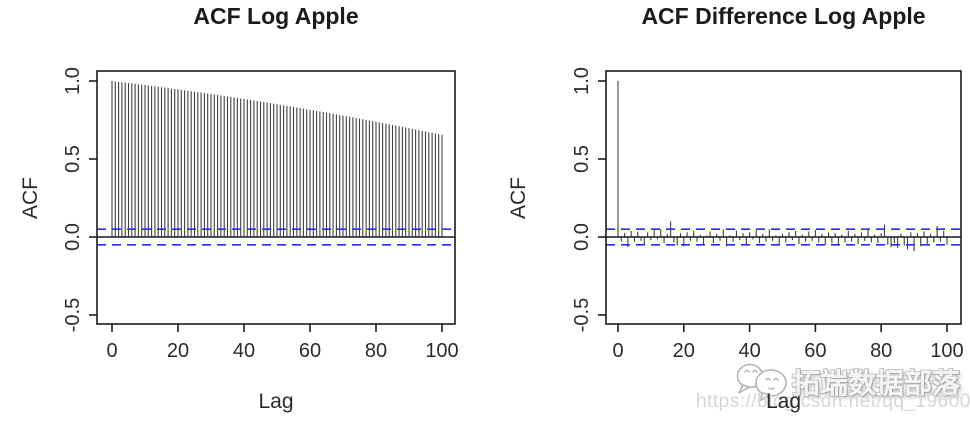 The width and height of the screenshot is (970, 426). What do you see at coordinates (276, 401) in the screenshot?
I see `x-axis-label: Lag` at bounding box center [276, 401].